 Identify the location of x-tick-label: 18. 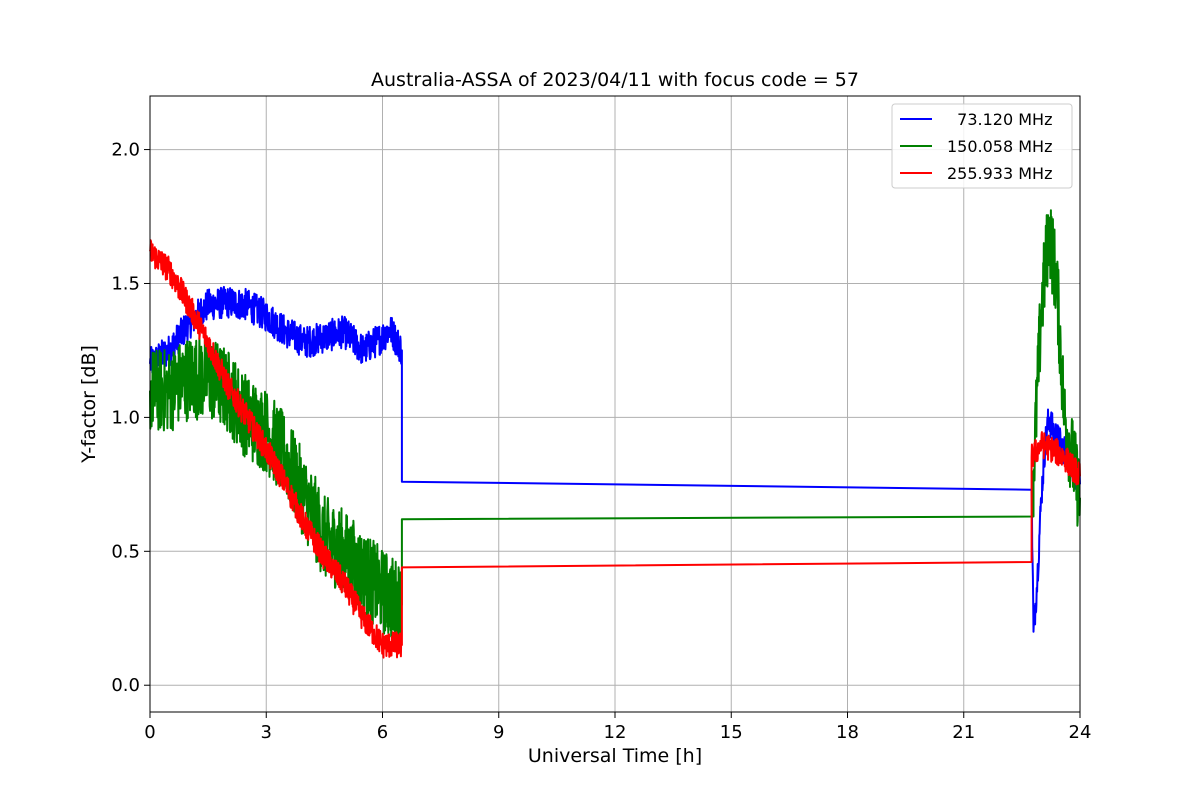
(847, 732).